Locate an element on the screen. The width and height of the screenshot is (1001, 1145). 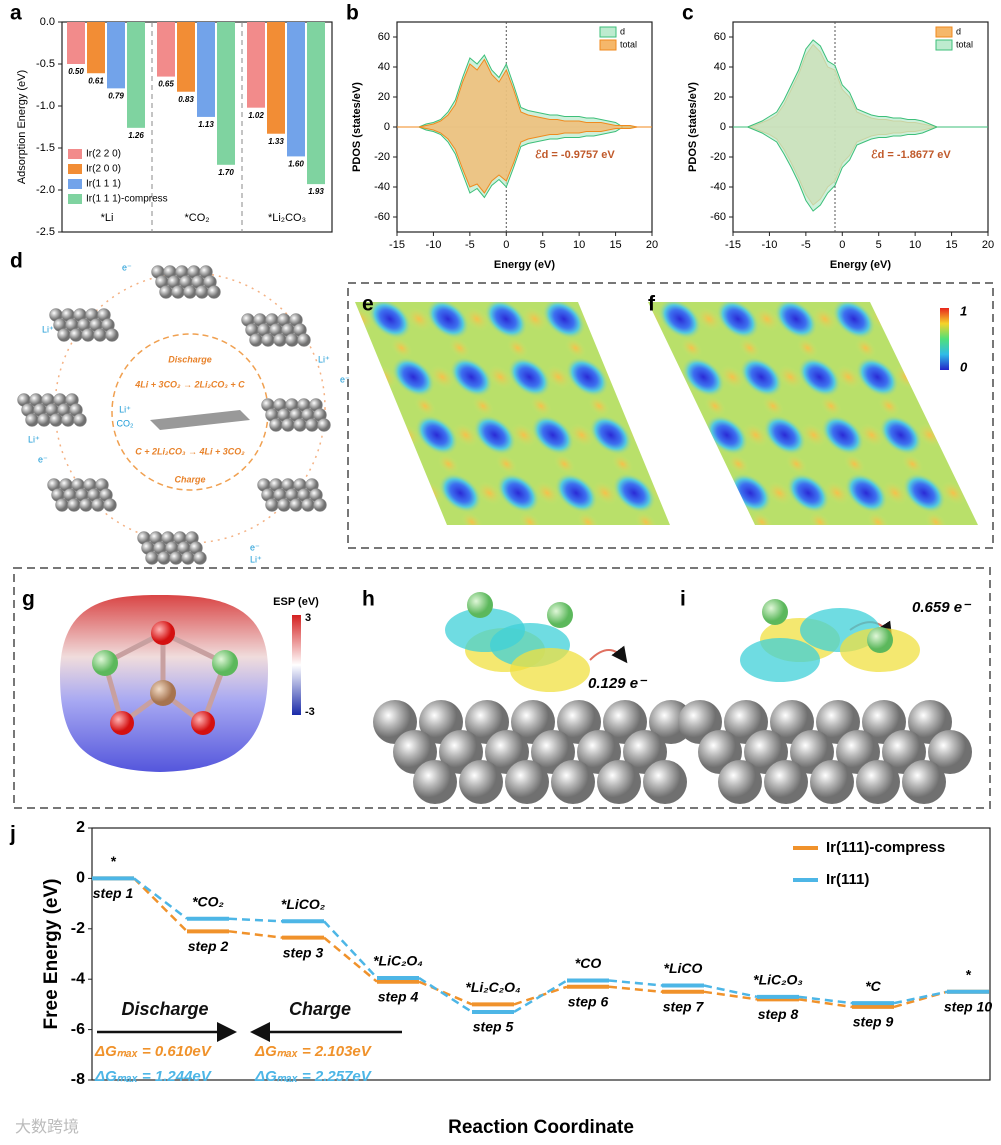
annotation: ΔGₘₐₓ = 1.244eV is located at coordinates (153, 1076).